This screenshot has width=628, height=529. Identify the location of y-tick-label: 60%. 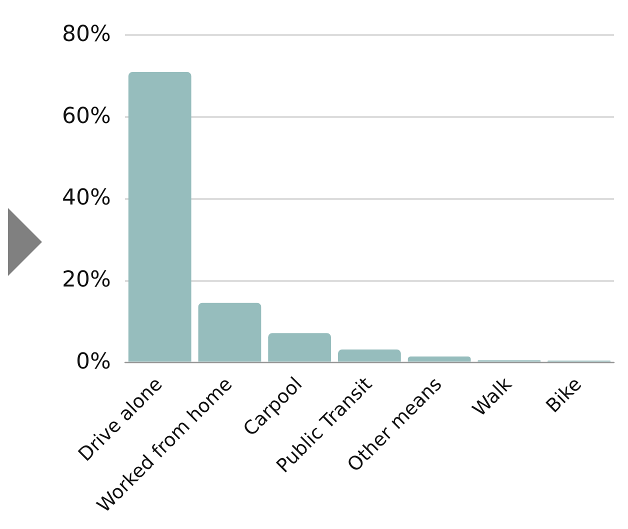
(86, 116).